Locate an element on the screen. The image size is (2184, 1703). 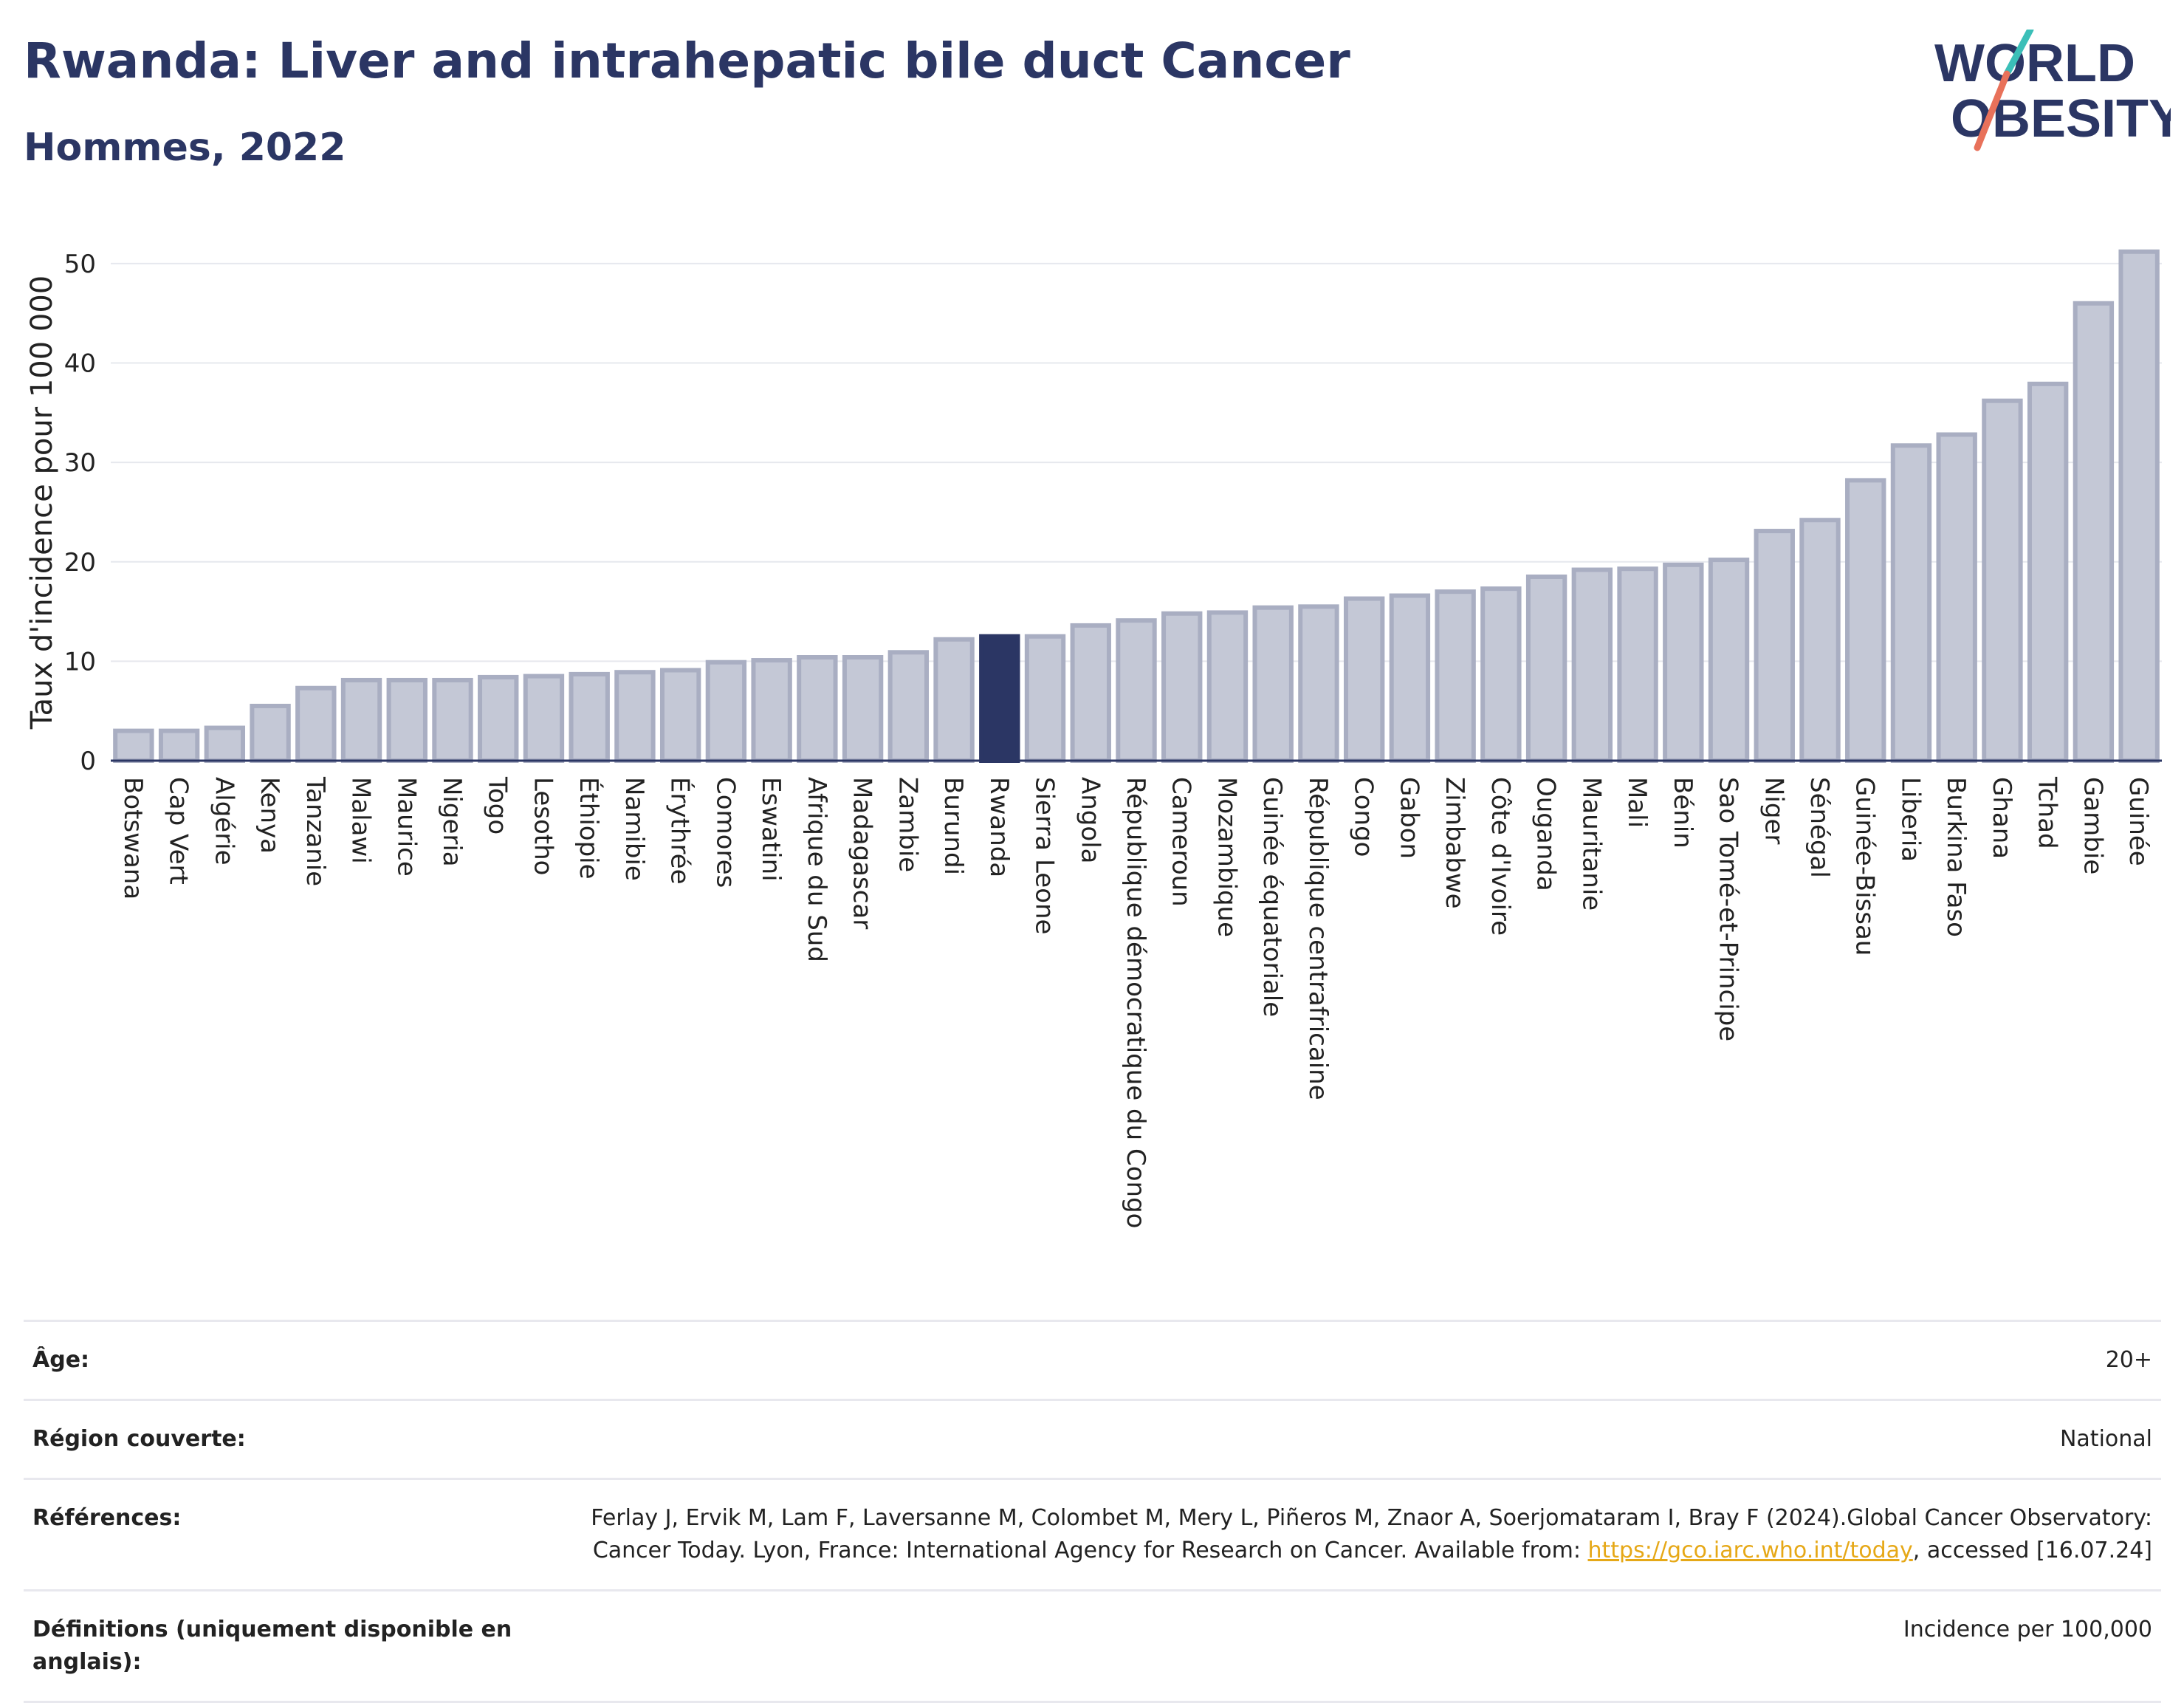
x-tick-label: Mozambique is located at coordinates (1227, 857).